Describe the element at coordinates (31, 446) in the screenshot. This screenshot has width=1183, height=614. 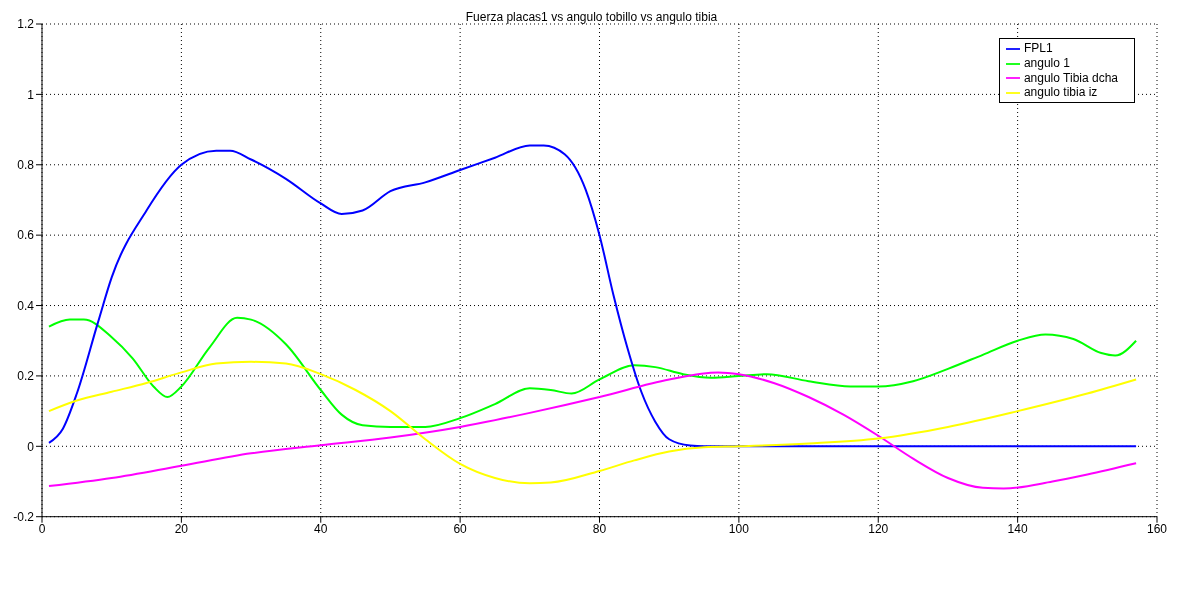
I see `y-tick-label: 0` at that location.